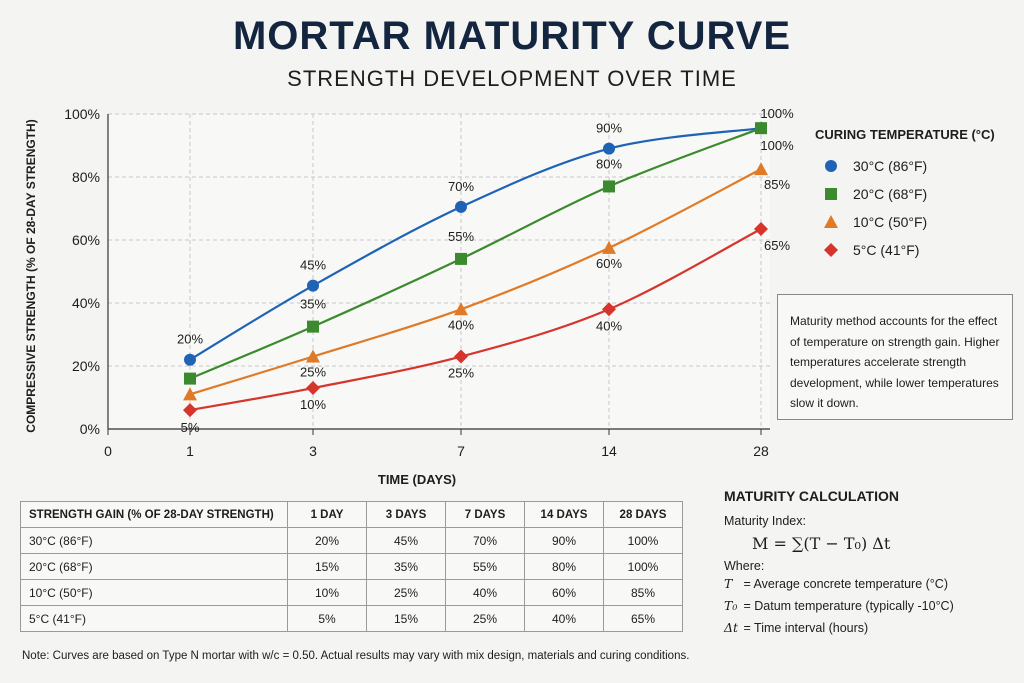 This screenshot has width=1024, height=683. I want to click on table-cell: 65%, so click(643, 618).